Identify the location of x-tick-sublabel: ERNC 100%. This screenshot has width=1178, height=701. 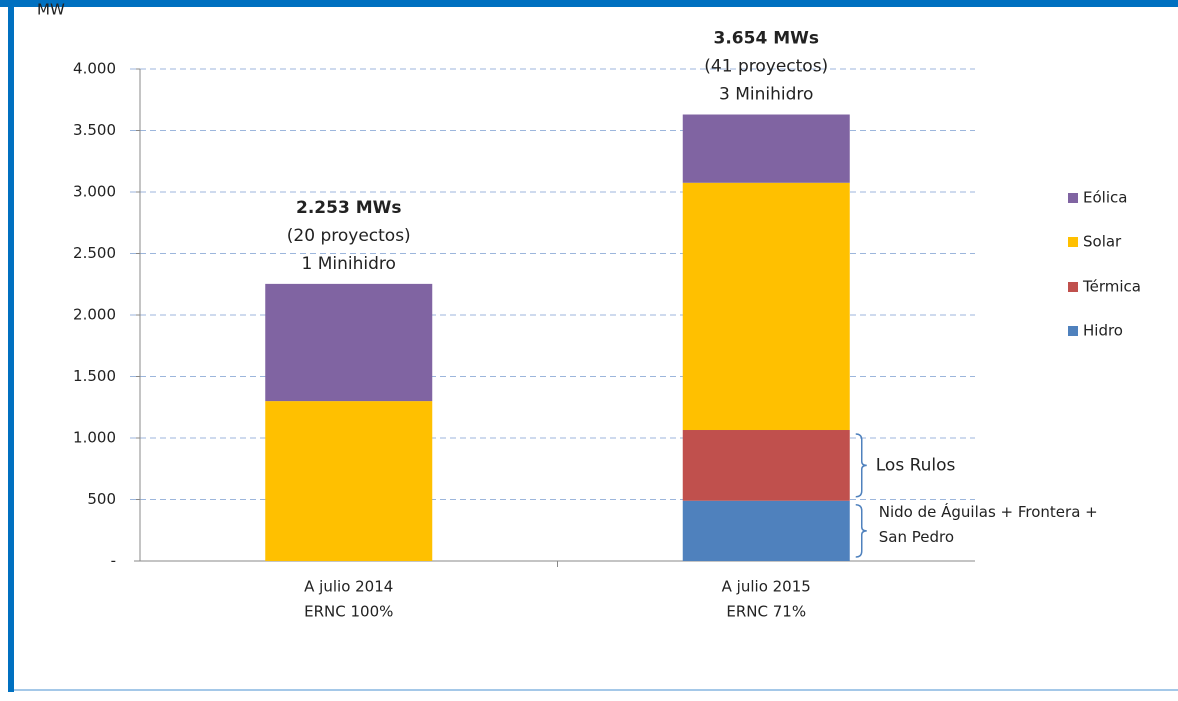
(348, 612).